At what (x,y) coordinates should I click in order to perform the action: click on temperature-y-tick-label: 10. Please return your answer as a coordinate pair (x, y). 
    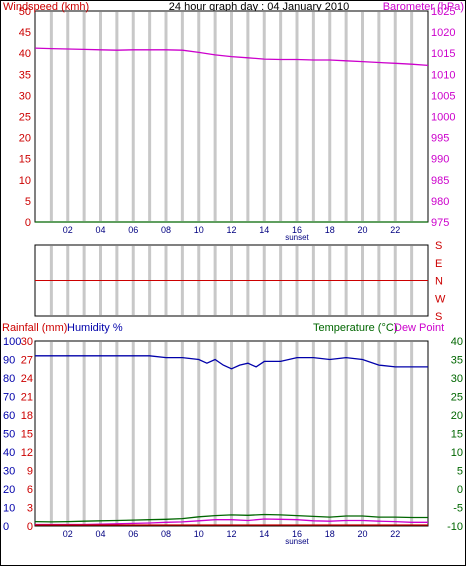
    Looking at the image, I should click on (457, 453).